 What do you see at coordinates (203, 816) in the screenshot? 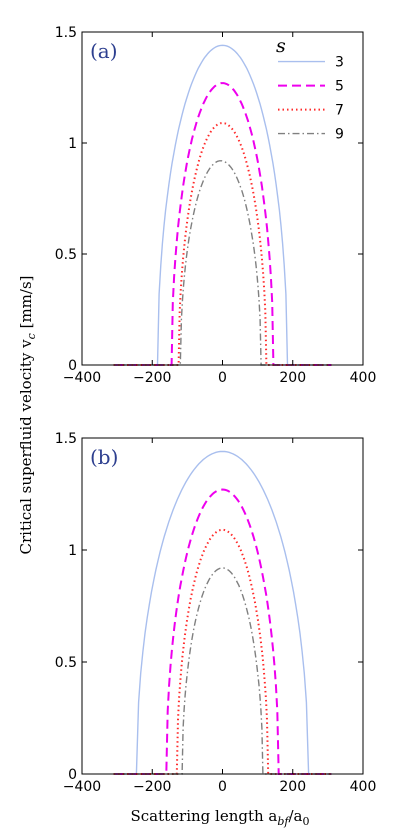
I see `x-axis-label-main: Scattering length a` at bounding box center [203, 816].